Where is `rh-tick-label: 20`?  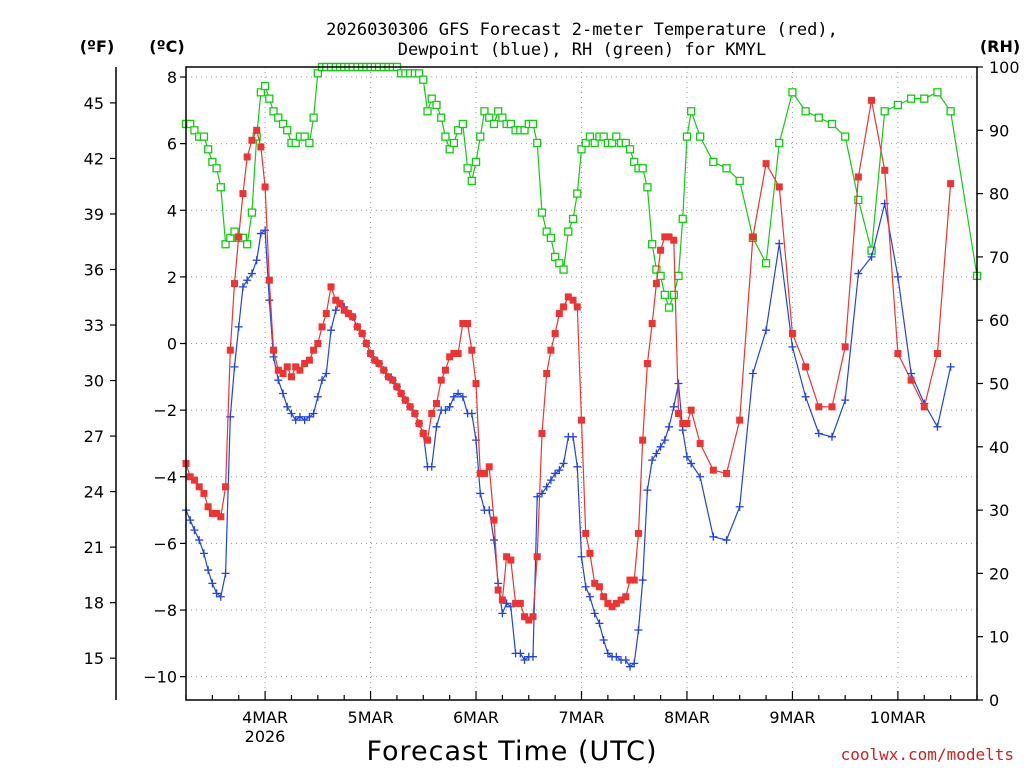
rh-tick-label: 20 is located at coordinates (999, 573).